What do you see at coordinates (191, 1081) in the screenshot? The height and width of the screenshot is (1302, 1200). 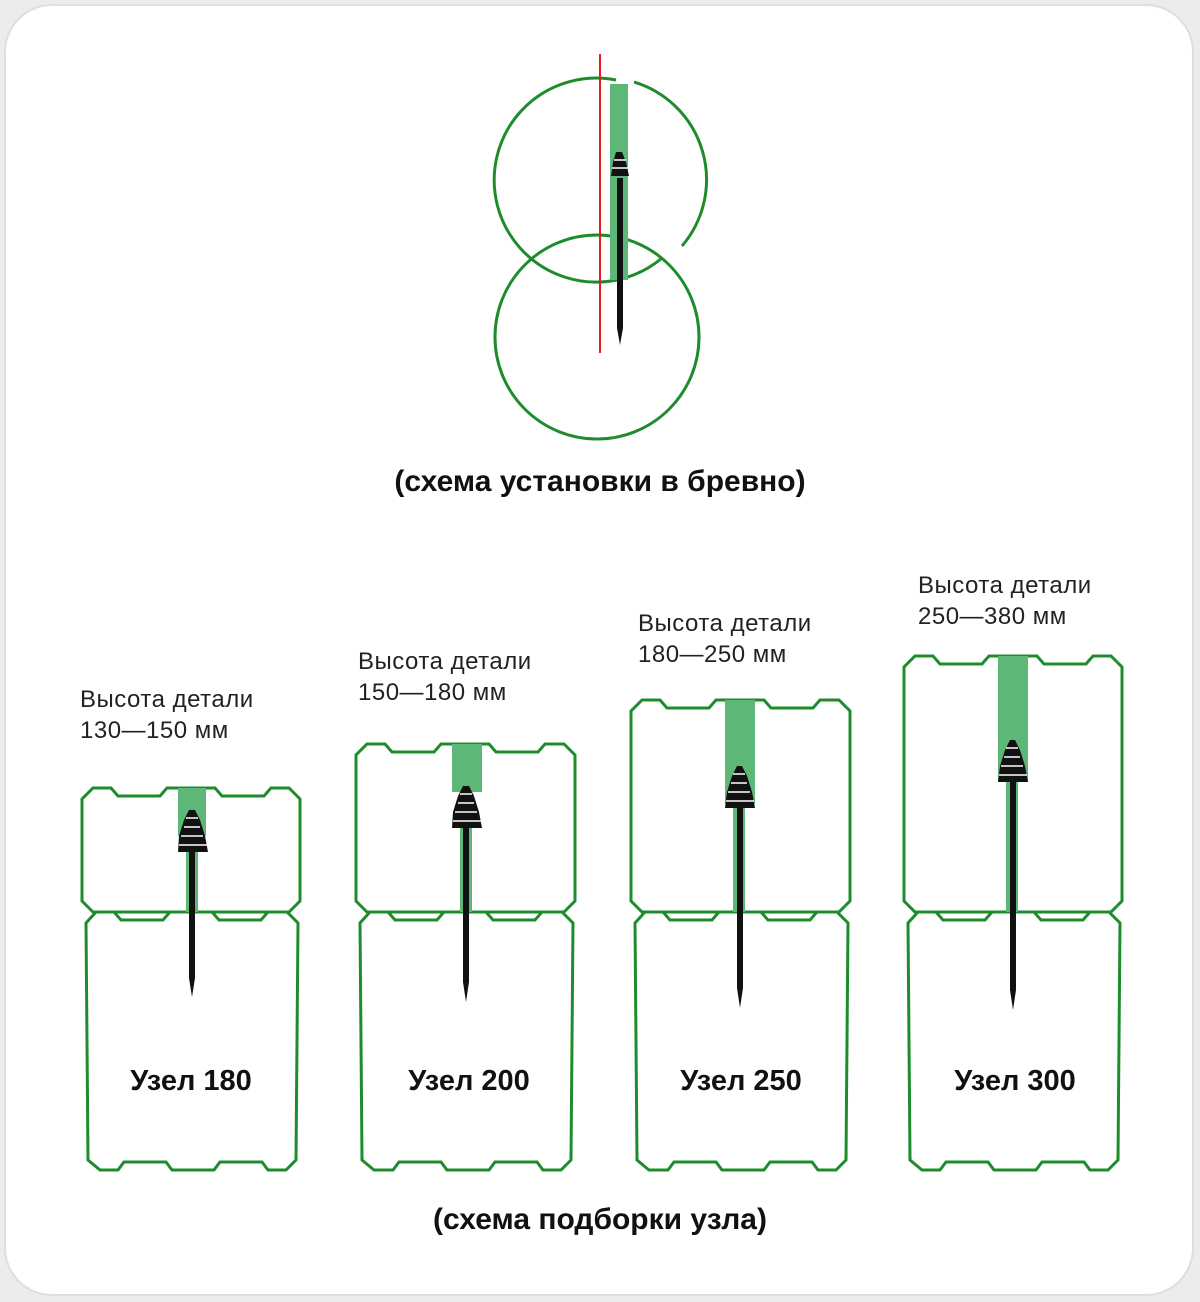 I see `node-label: Узел 180` at bounding box center [191, 1081].